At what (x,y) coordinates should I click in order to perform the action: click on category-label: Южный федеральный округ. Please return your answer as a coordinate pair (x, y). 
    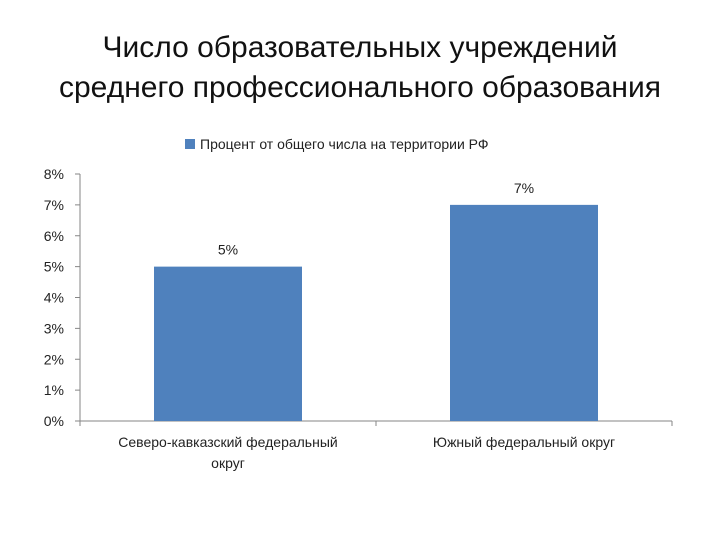
    Looking at the image, I should click on (524, 442).